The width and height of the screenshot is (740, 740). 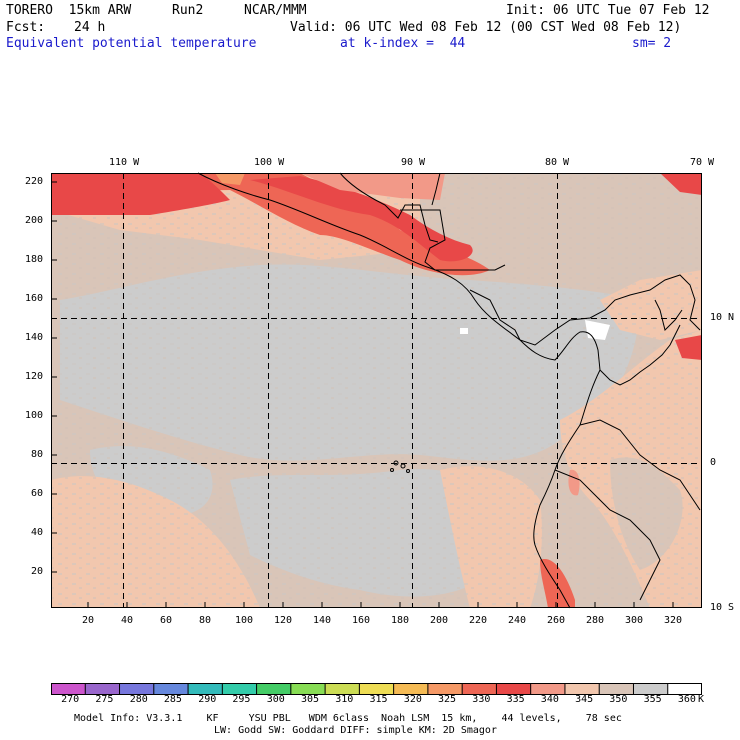 What do you see at coordinates (138, 699) in the screenshot?
I see `colorbar-label: 280` at bounding box center [138, 699].